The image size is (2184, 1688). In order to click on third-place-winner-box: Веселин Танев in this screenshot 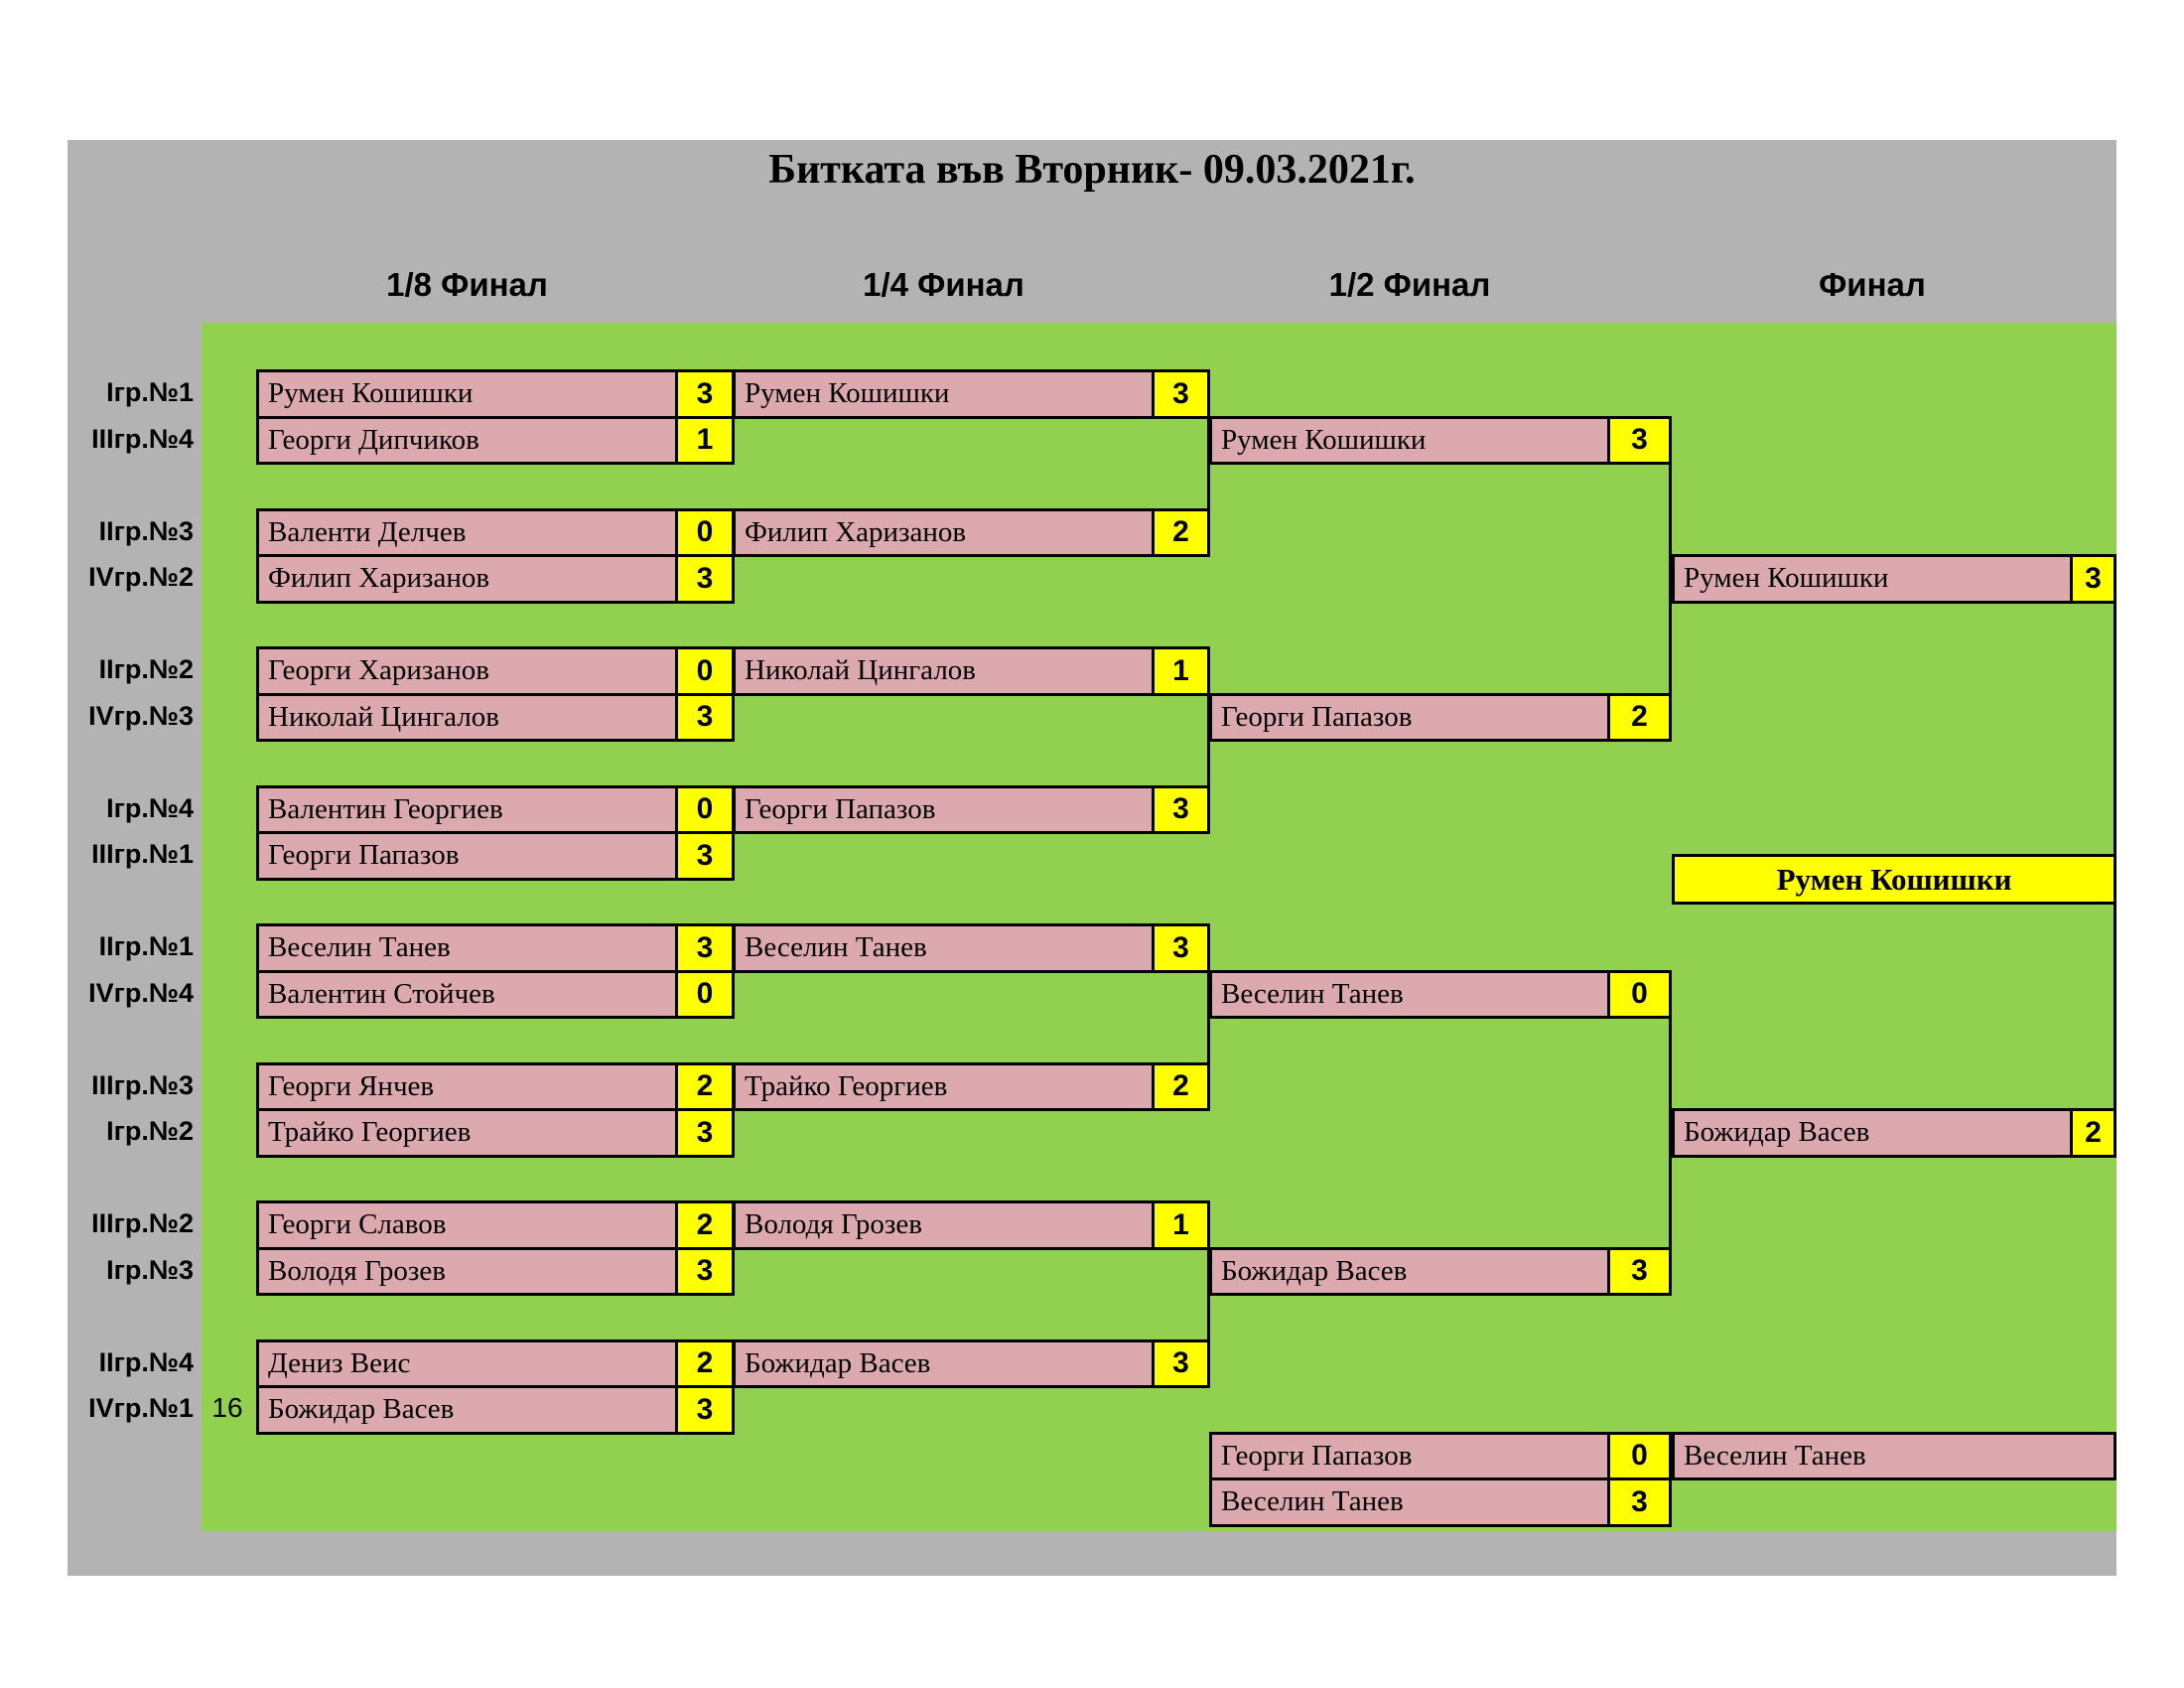, I will do `click(1894, 1455)`.